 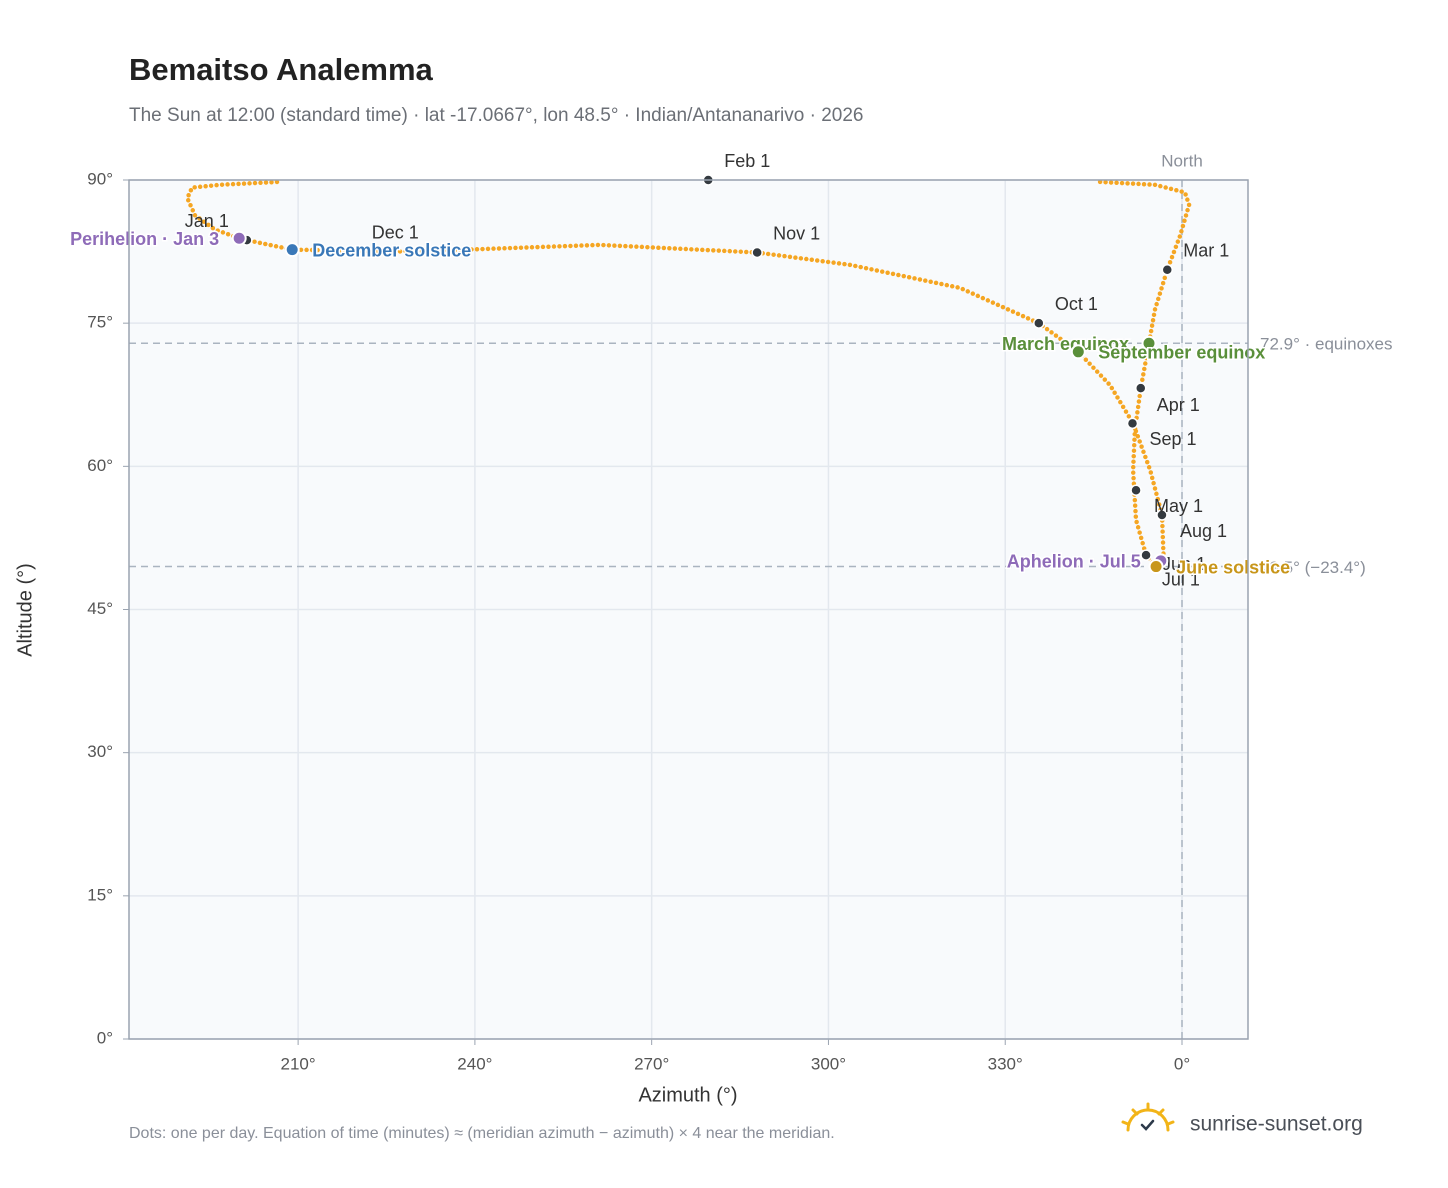 I want to click on x-tick-label: 270°, so click(x=651, y=1063).